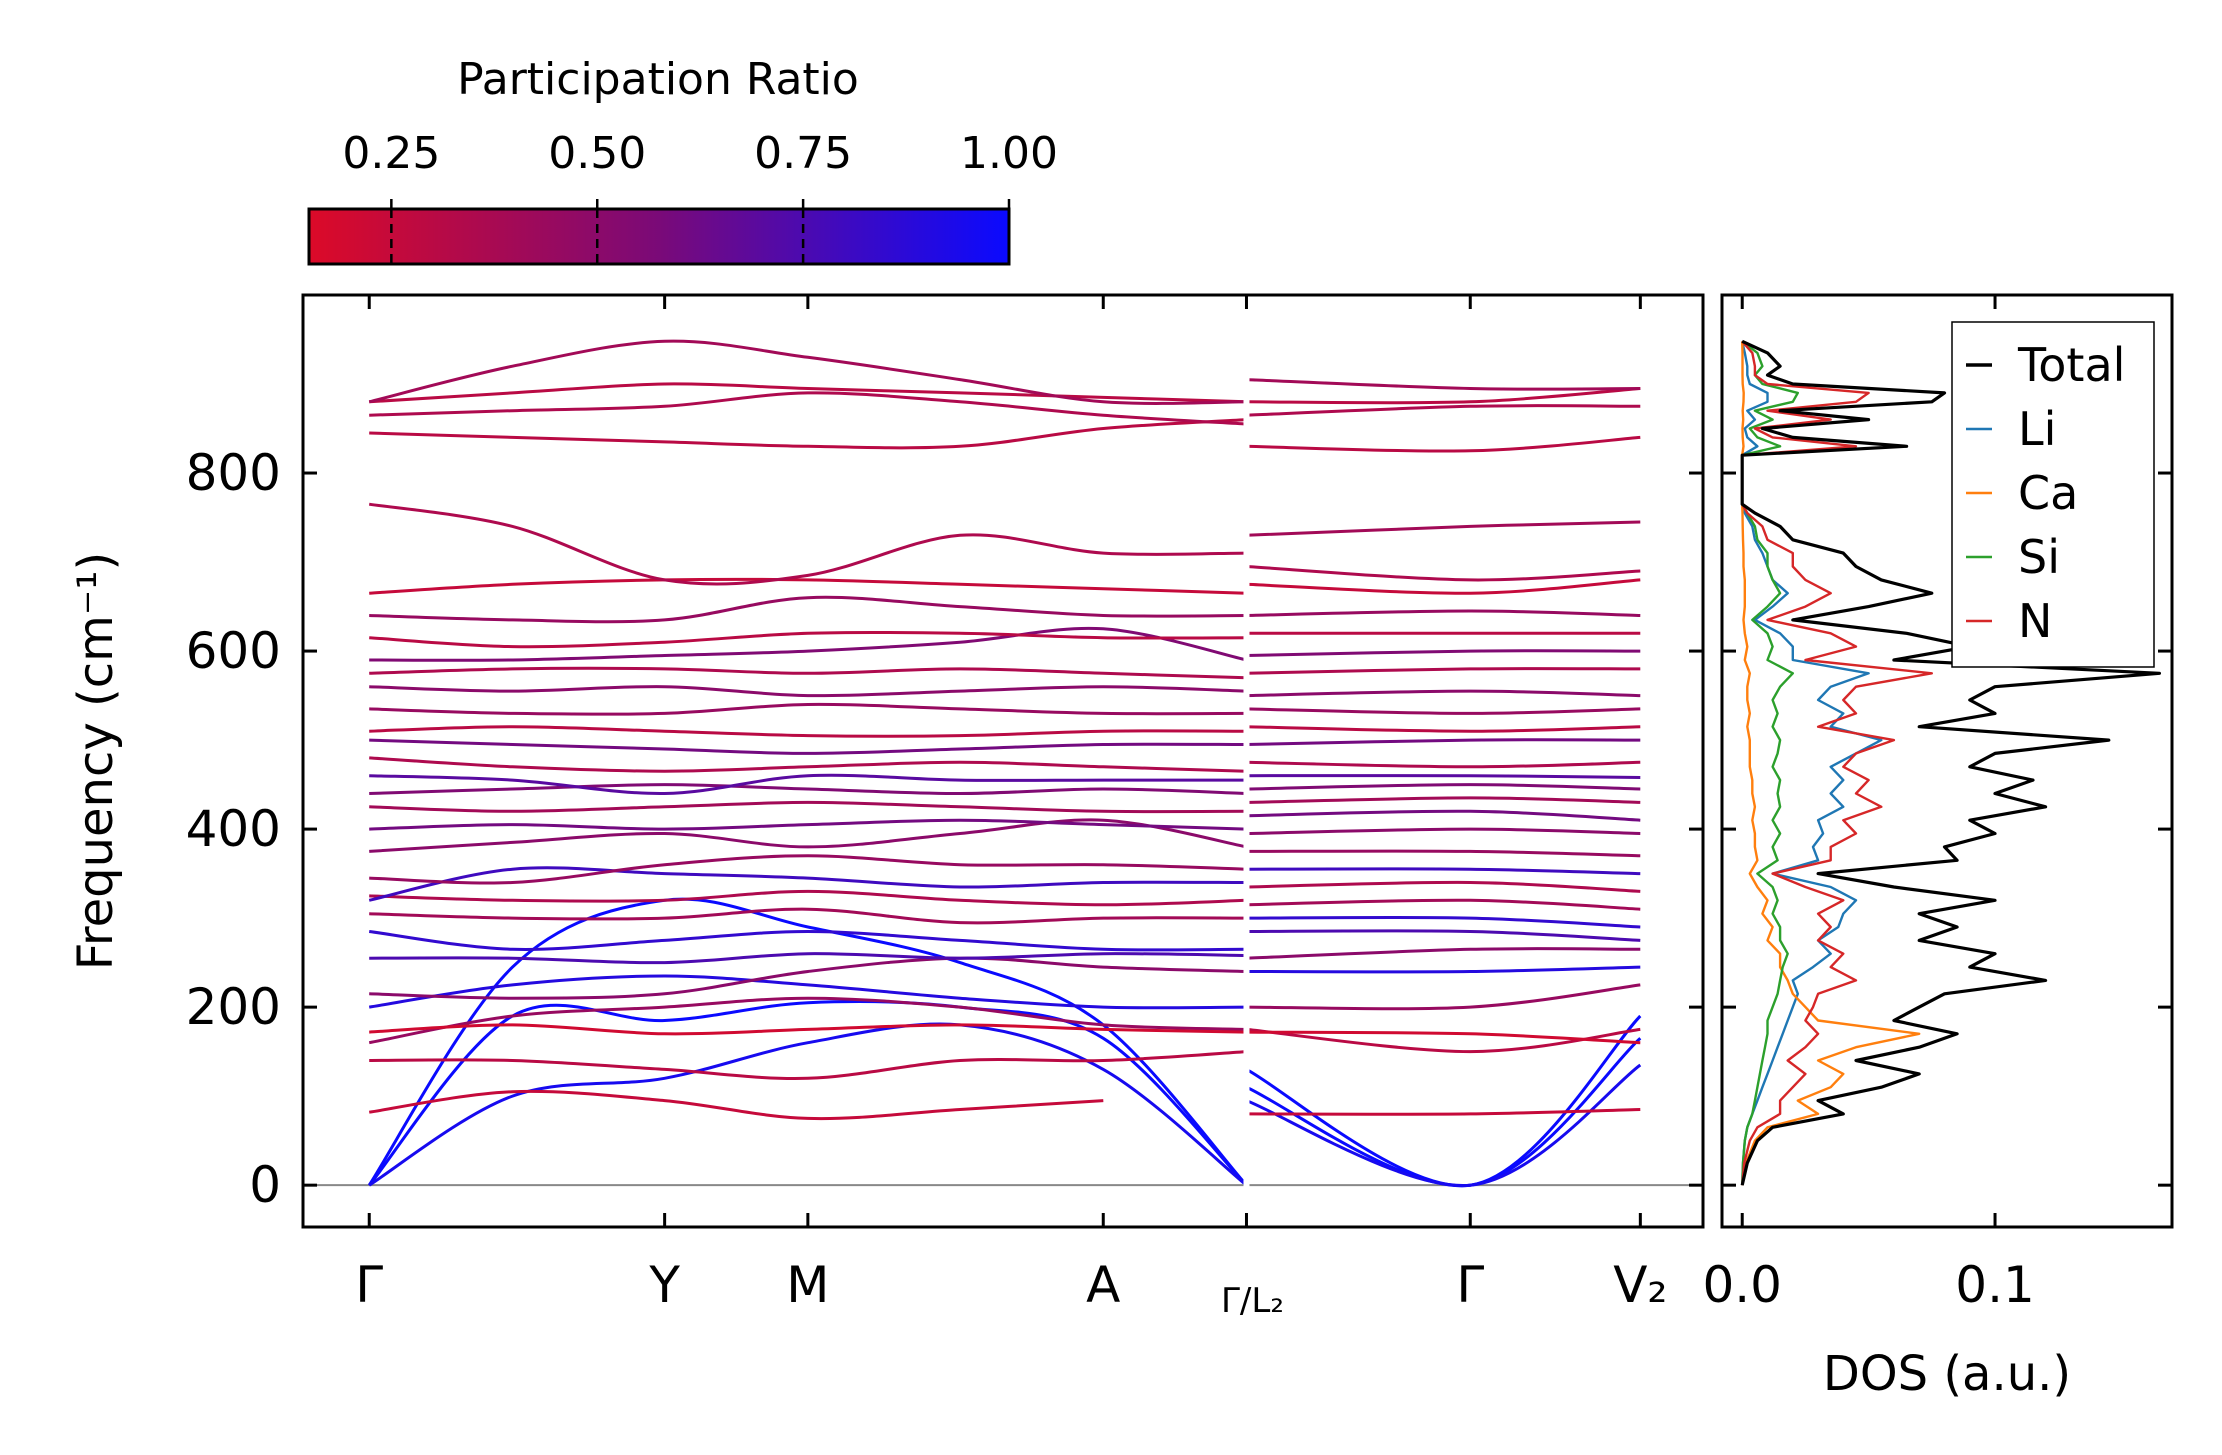 Image resolution: width=2222 pixels, height=1455 pixels. Describe the element at coordinates (1009, 153) in the screenshot. I see `colorbar-tick-label: 1.00` at that location.